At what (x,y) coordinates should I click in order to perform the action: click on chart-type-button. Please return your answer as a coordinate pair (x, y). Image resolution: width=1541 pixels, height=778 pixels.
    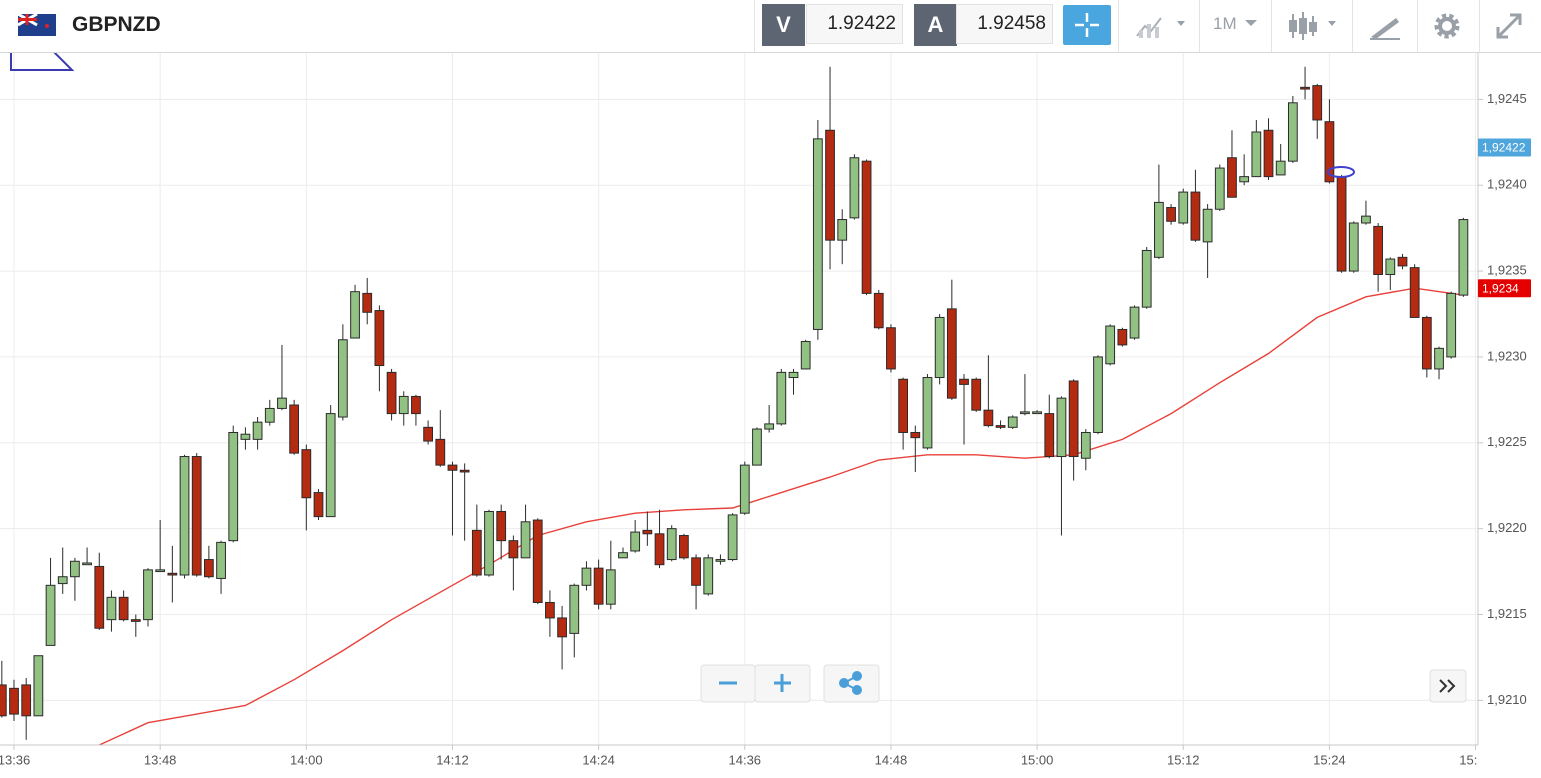
    Looking at the image, I should click on (1163, 26).